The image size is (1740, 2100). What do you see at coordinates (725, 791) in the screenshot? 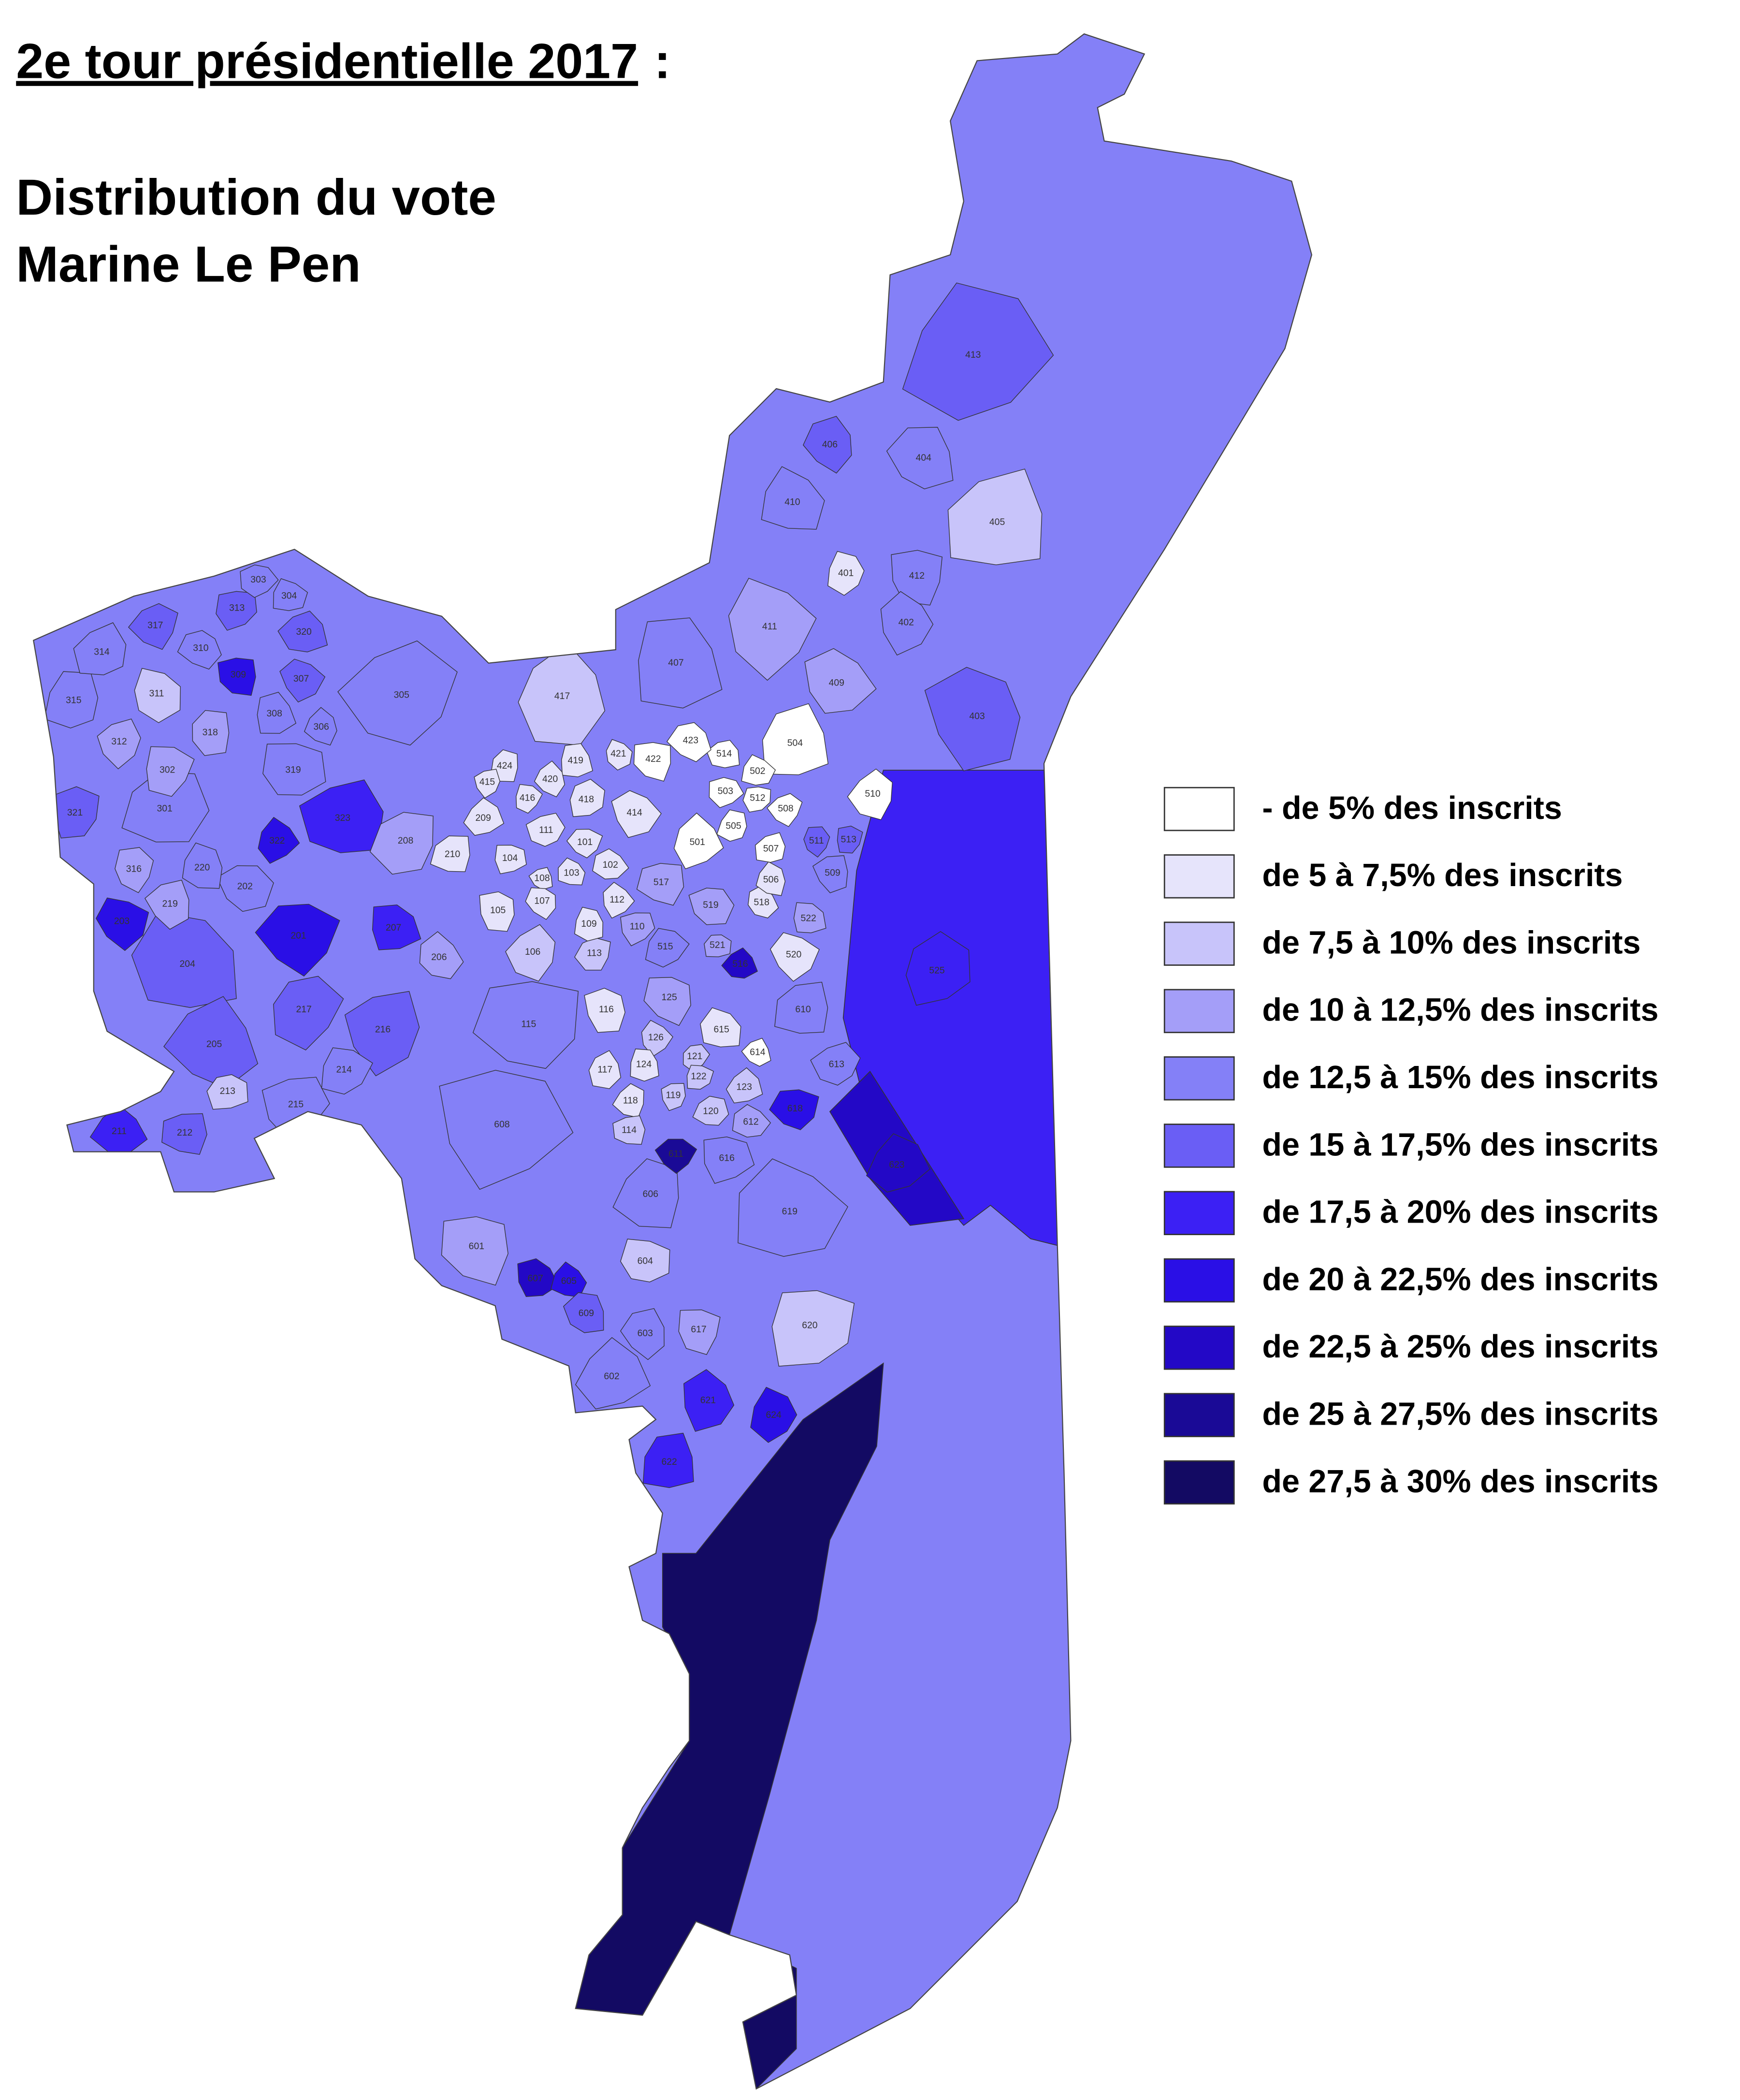
I see `district-label: 503` at bounding box center [725, 791].